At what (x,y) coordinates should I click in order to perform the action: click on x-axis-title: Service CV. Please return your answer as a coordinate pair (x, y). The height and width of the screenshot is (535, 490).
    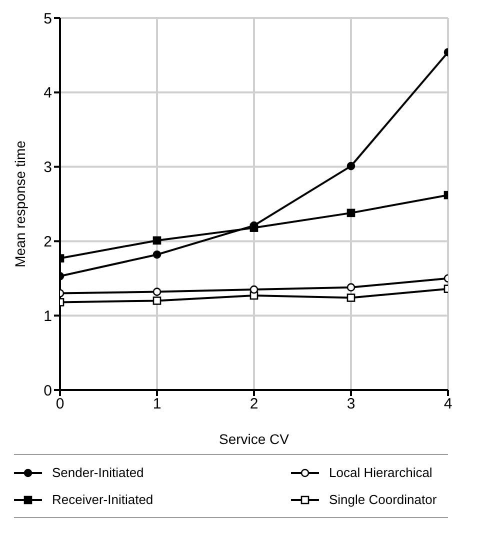
    Looking at the image, I should click on (254, 439).